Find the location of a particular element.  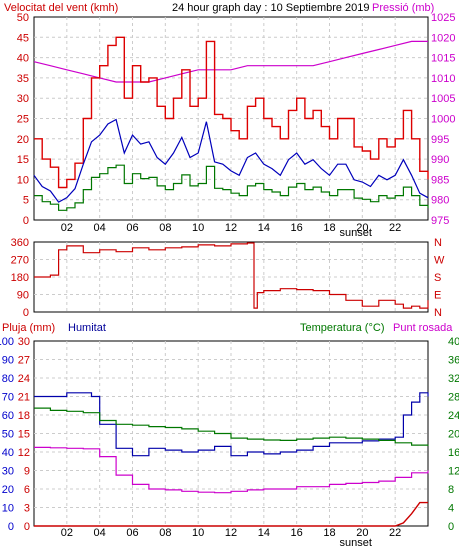

wind-axis-label: Velocitat del vent (kmh) is located at coordinates (61, 8).